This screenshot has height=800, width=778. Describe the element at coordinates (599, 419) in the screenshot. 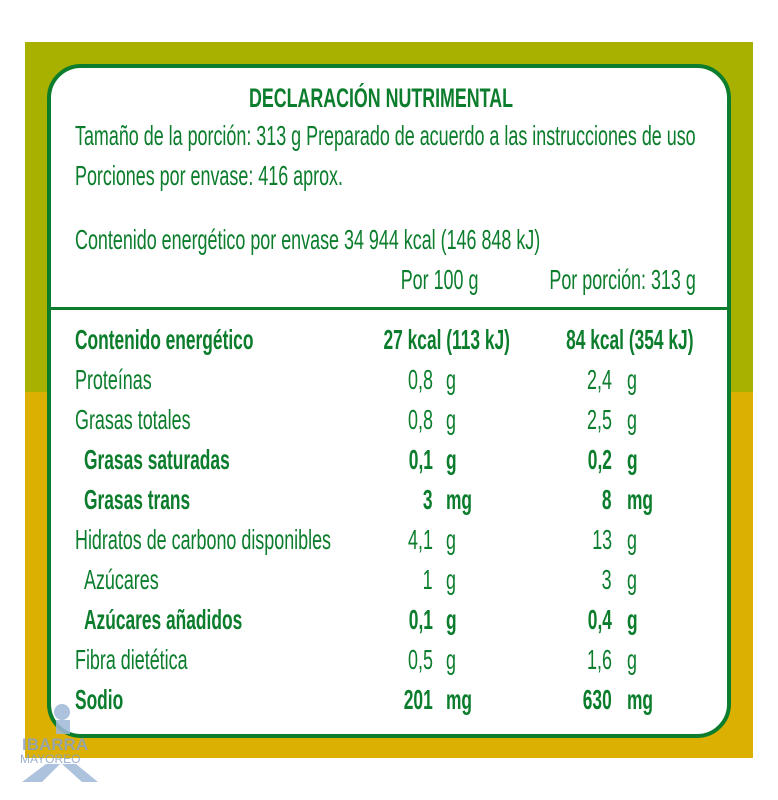

I see `nutrient-portion-value: 2,5` at that location.